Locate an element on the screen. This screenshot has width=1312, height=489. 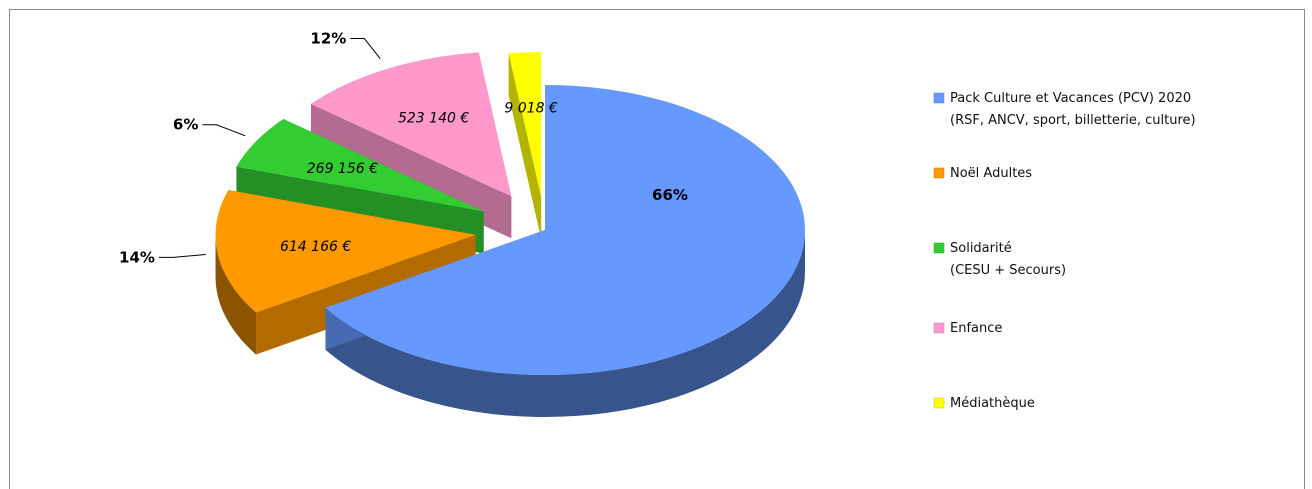
legend-item: Solidarité (CESU + Secours) is located at coordinates (999, 259).